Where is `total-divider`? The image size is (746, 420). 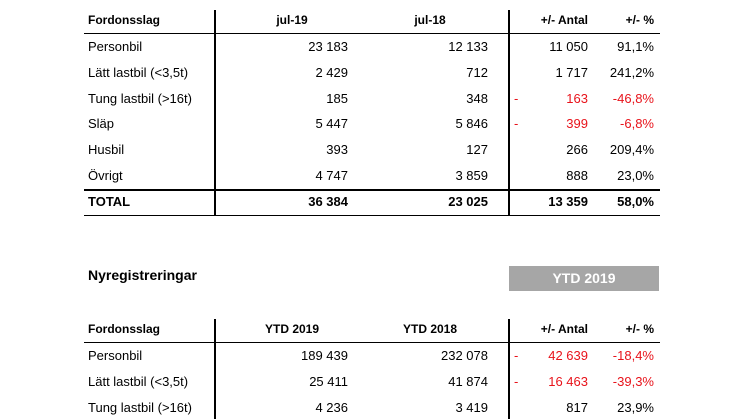
total-divider is located at coordinates (372, 190).